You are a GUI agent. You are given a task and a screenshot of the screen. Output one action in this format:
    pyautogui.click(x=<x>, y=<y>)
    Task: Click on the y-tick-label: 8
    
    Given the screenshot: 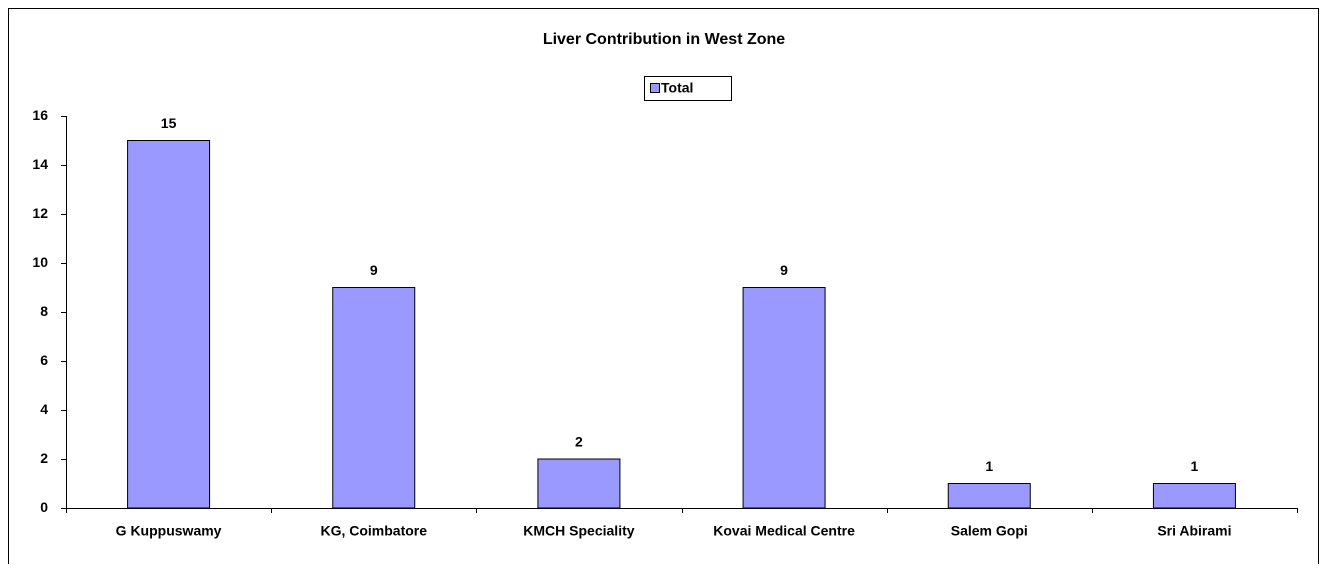 What is the action you would take?
    pyautogui.click(x=44, y=311)
    